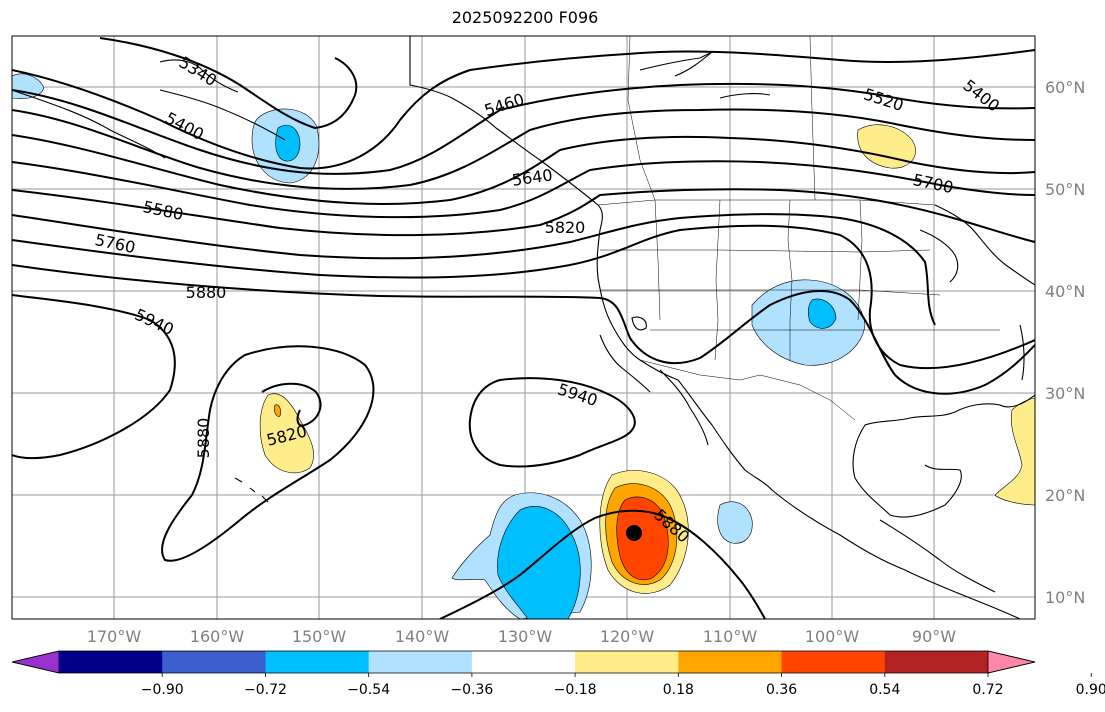 The width and height of the screenshot is (1105, 712). Describe the element at coordinates (319, 636) in the screenshot. I see `lon-label-150w: 150°W` at that location.